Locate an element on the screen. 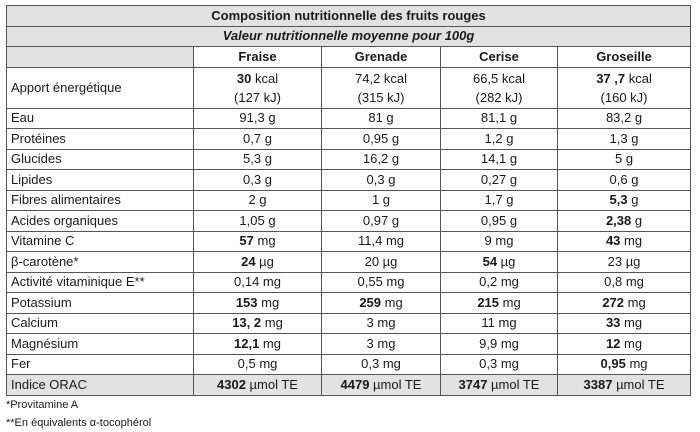 This screenshot has width=700, height=432. table-row: Magnésium 12,1 mg 3 mg 9,9 mg 12 mg is located at coordinates (349, 344).